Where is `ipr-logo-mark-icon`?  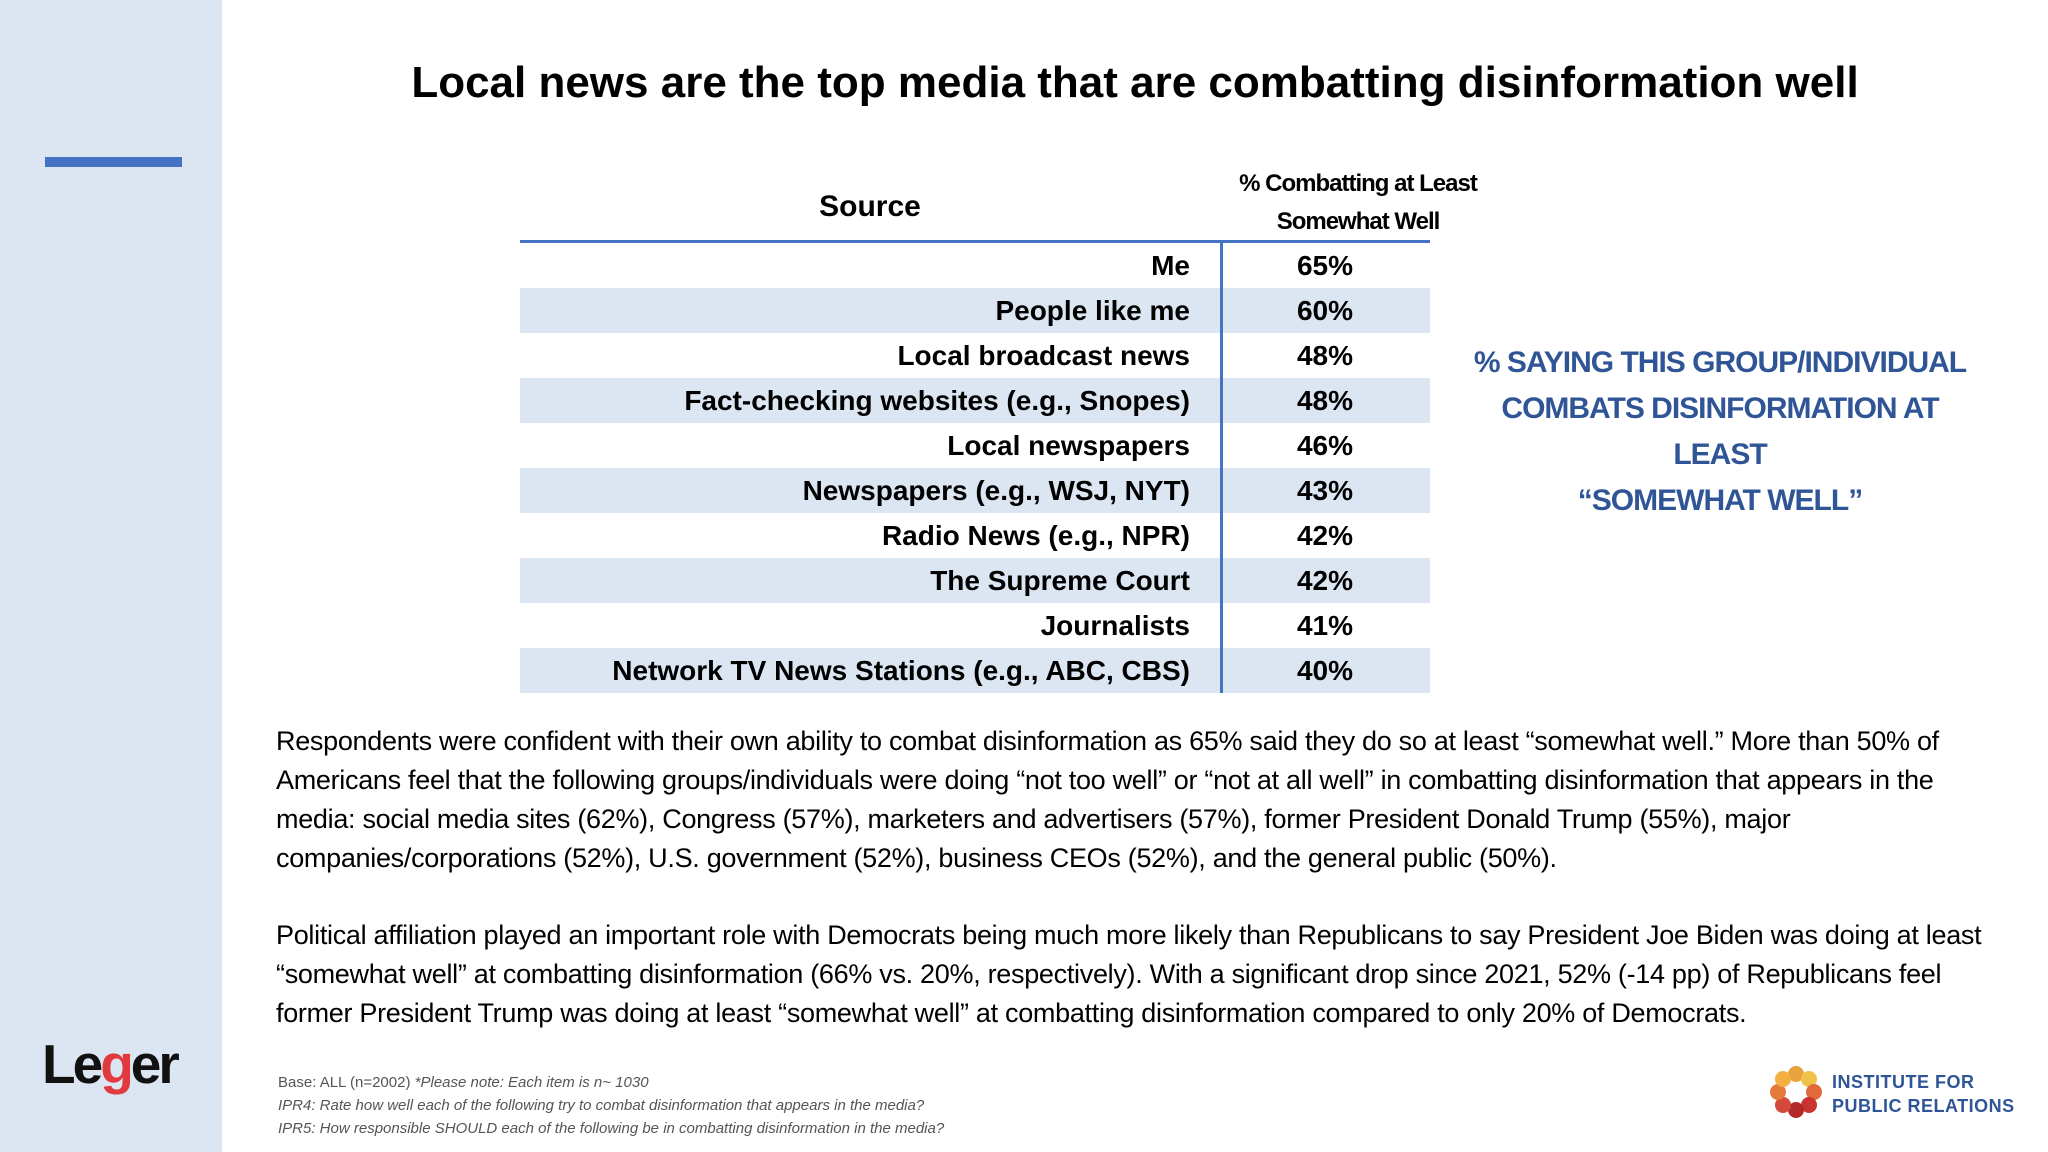 ipr-logo-mark-icon is located at coordinates (1796, 1092).